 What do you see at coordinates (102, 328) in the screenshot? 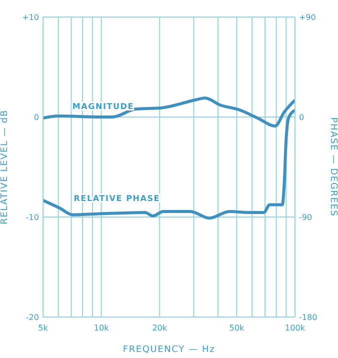
I see `x-tick-label: 10k` at bounding box center [102, 328].